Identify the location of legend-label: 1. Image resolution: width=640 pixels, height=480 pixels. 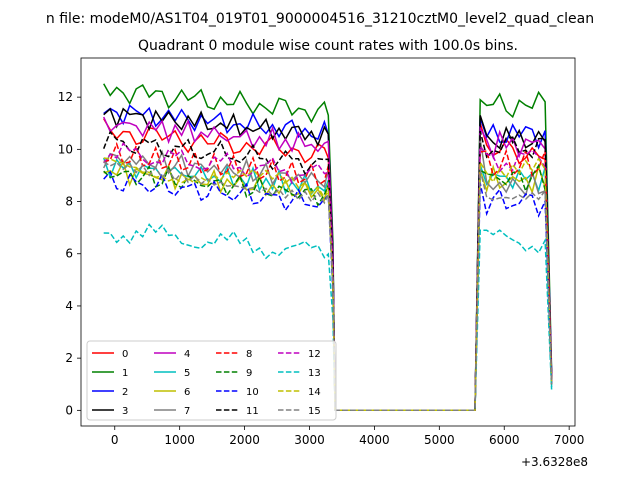
(125, 373).